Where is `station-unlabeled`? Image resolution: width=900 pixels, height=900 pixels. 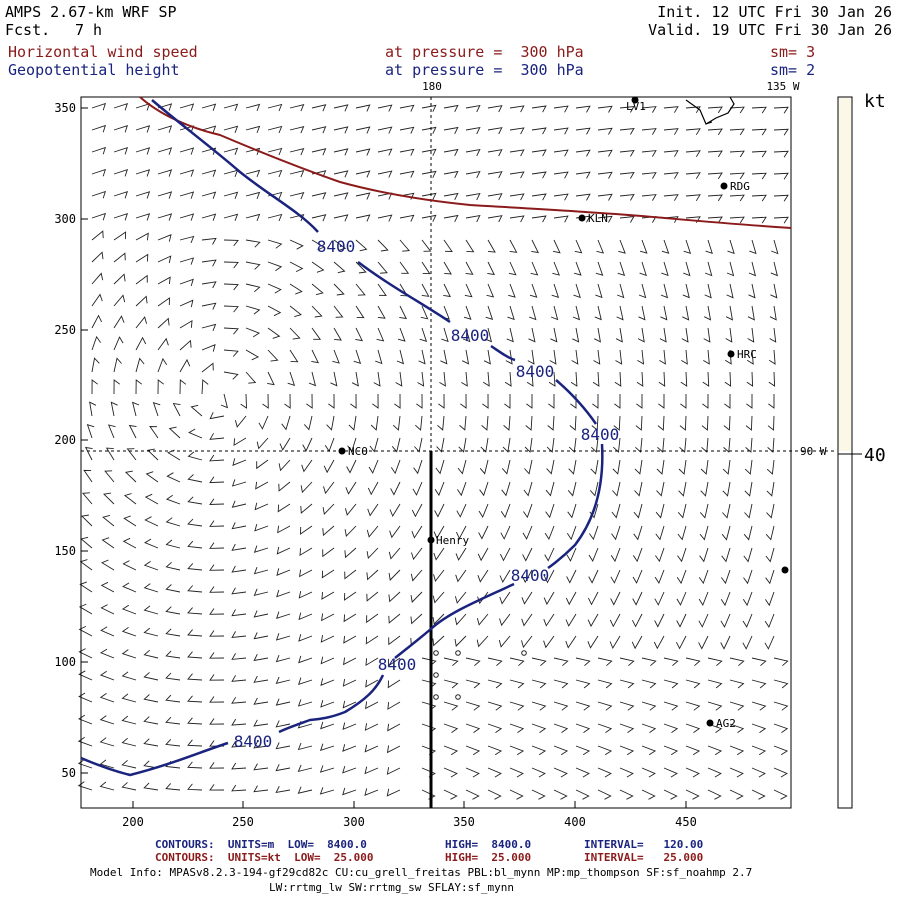 station-unlabeled is located at coordinates (785, 570).